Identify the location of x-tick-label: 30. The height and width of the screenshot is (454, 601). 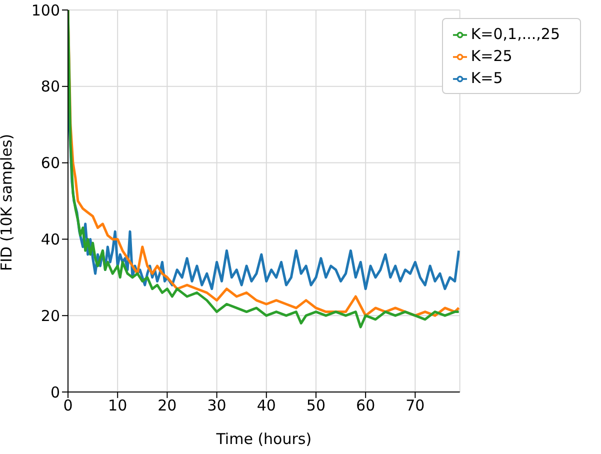
(216, 405).